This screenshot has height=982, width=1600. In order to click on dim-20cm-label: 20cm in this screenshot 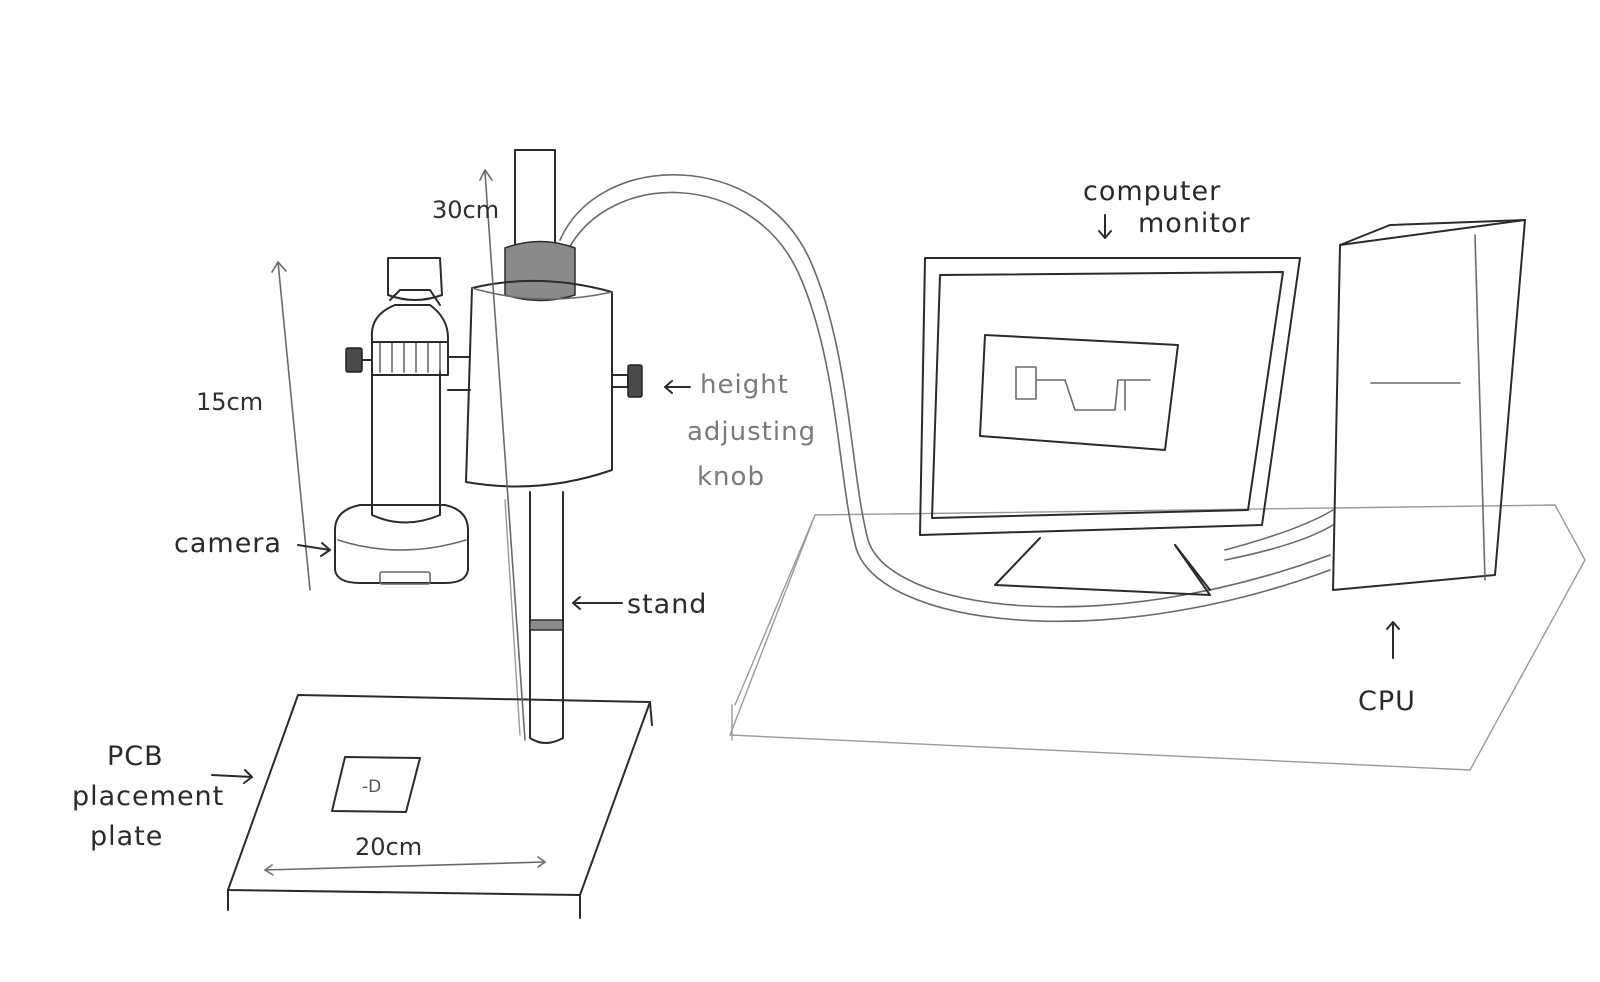, I will do `click(388, 847)`.